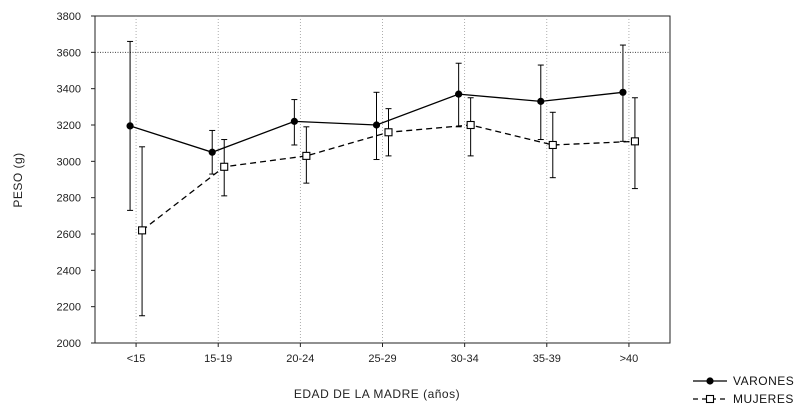  Describe the element at coordinates (69, 271) in the screenshot. I see `y-tick-label: 2400` at that location.